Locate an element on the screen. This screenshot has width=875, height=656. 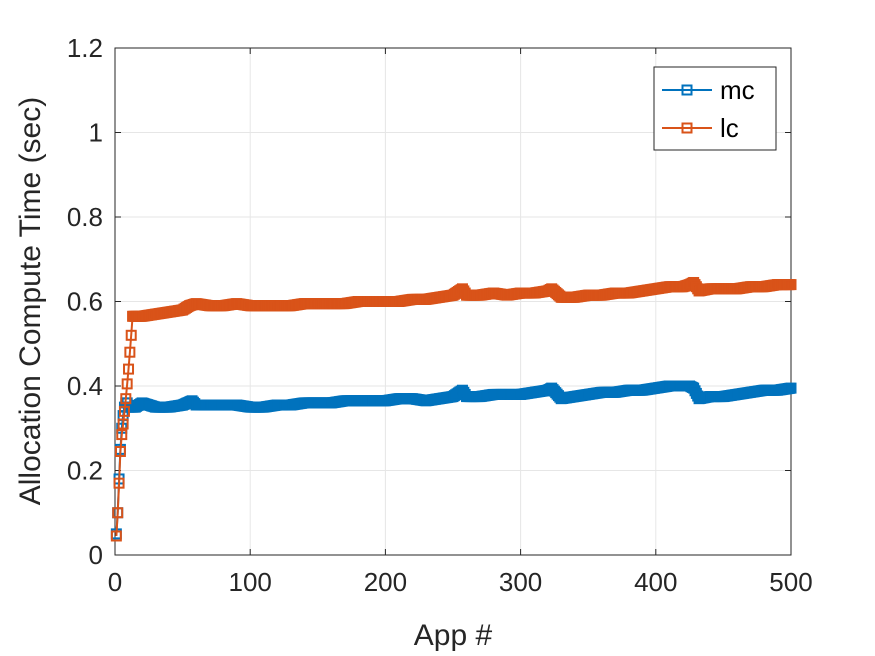
marker-lc is located at coordinates (790, 285).